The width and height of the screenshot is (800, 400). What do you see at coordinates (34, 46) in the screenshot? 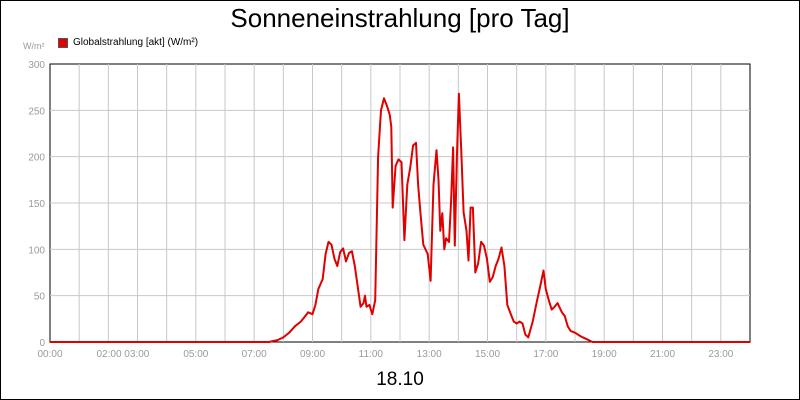
I see `y-unit-label: W/m²` at bounding box center [34, 46].